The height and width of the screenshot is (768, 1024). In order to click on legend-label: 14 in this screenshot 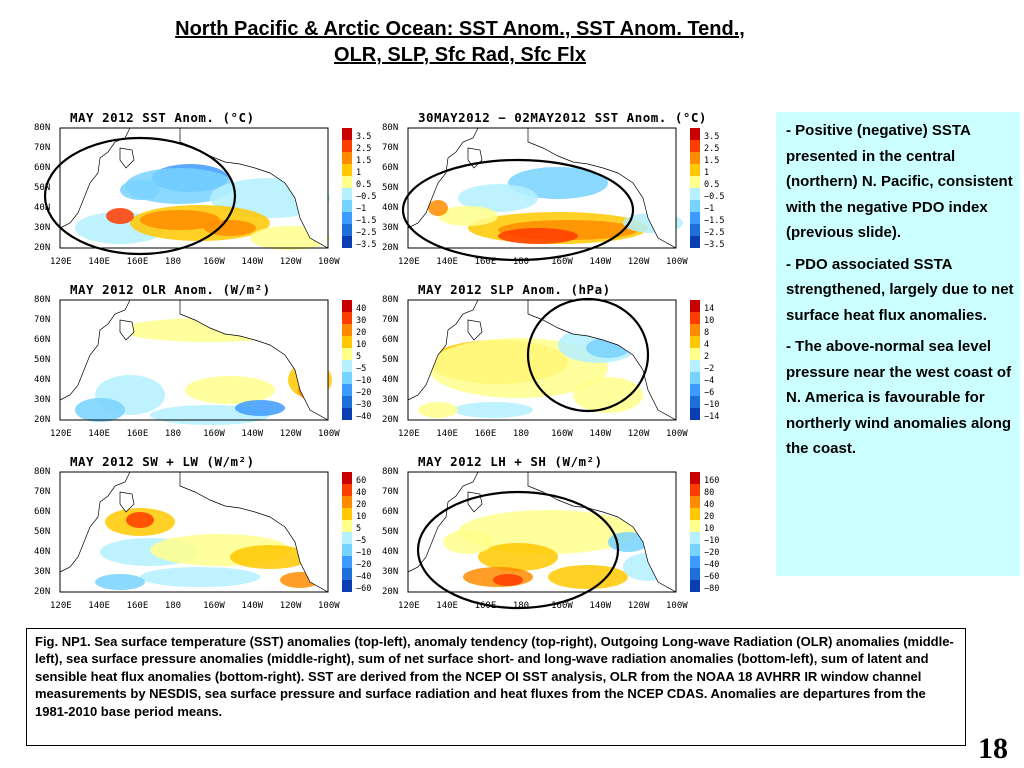, I will do `click(709, 309)`.